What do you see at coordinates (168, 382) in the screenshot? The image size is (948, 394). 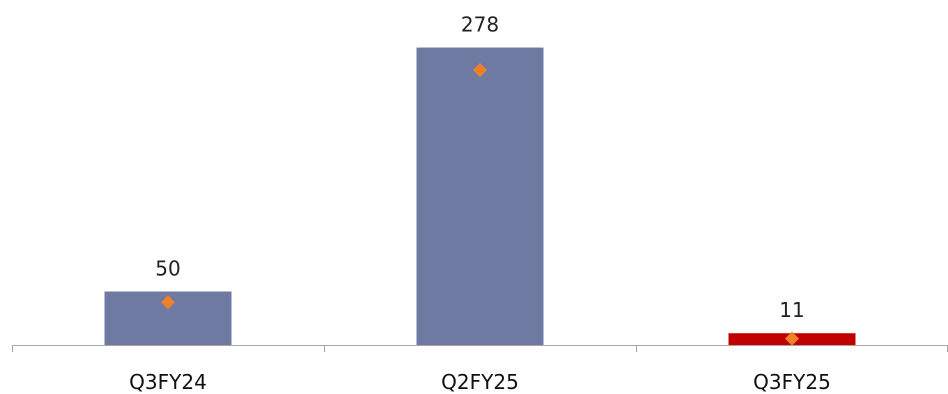 I see `x-tick-label-q3fy24: Q3FY24` at bounding box center [168, 382].